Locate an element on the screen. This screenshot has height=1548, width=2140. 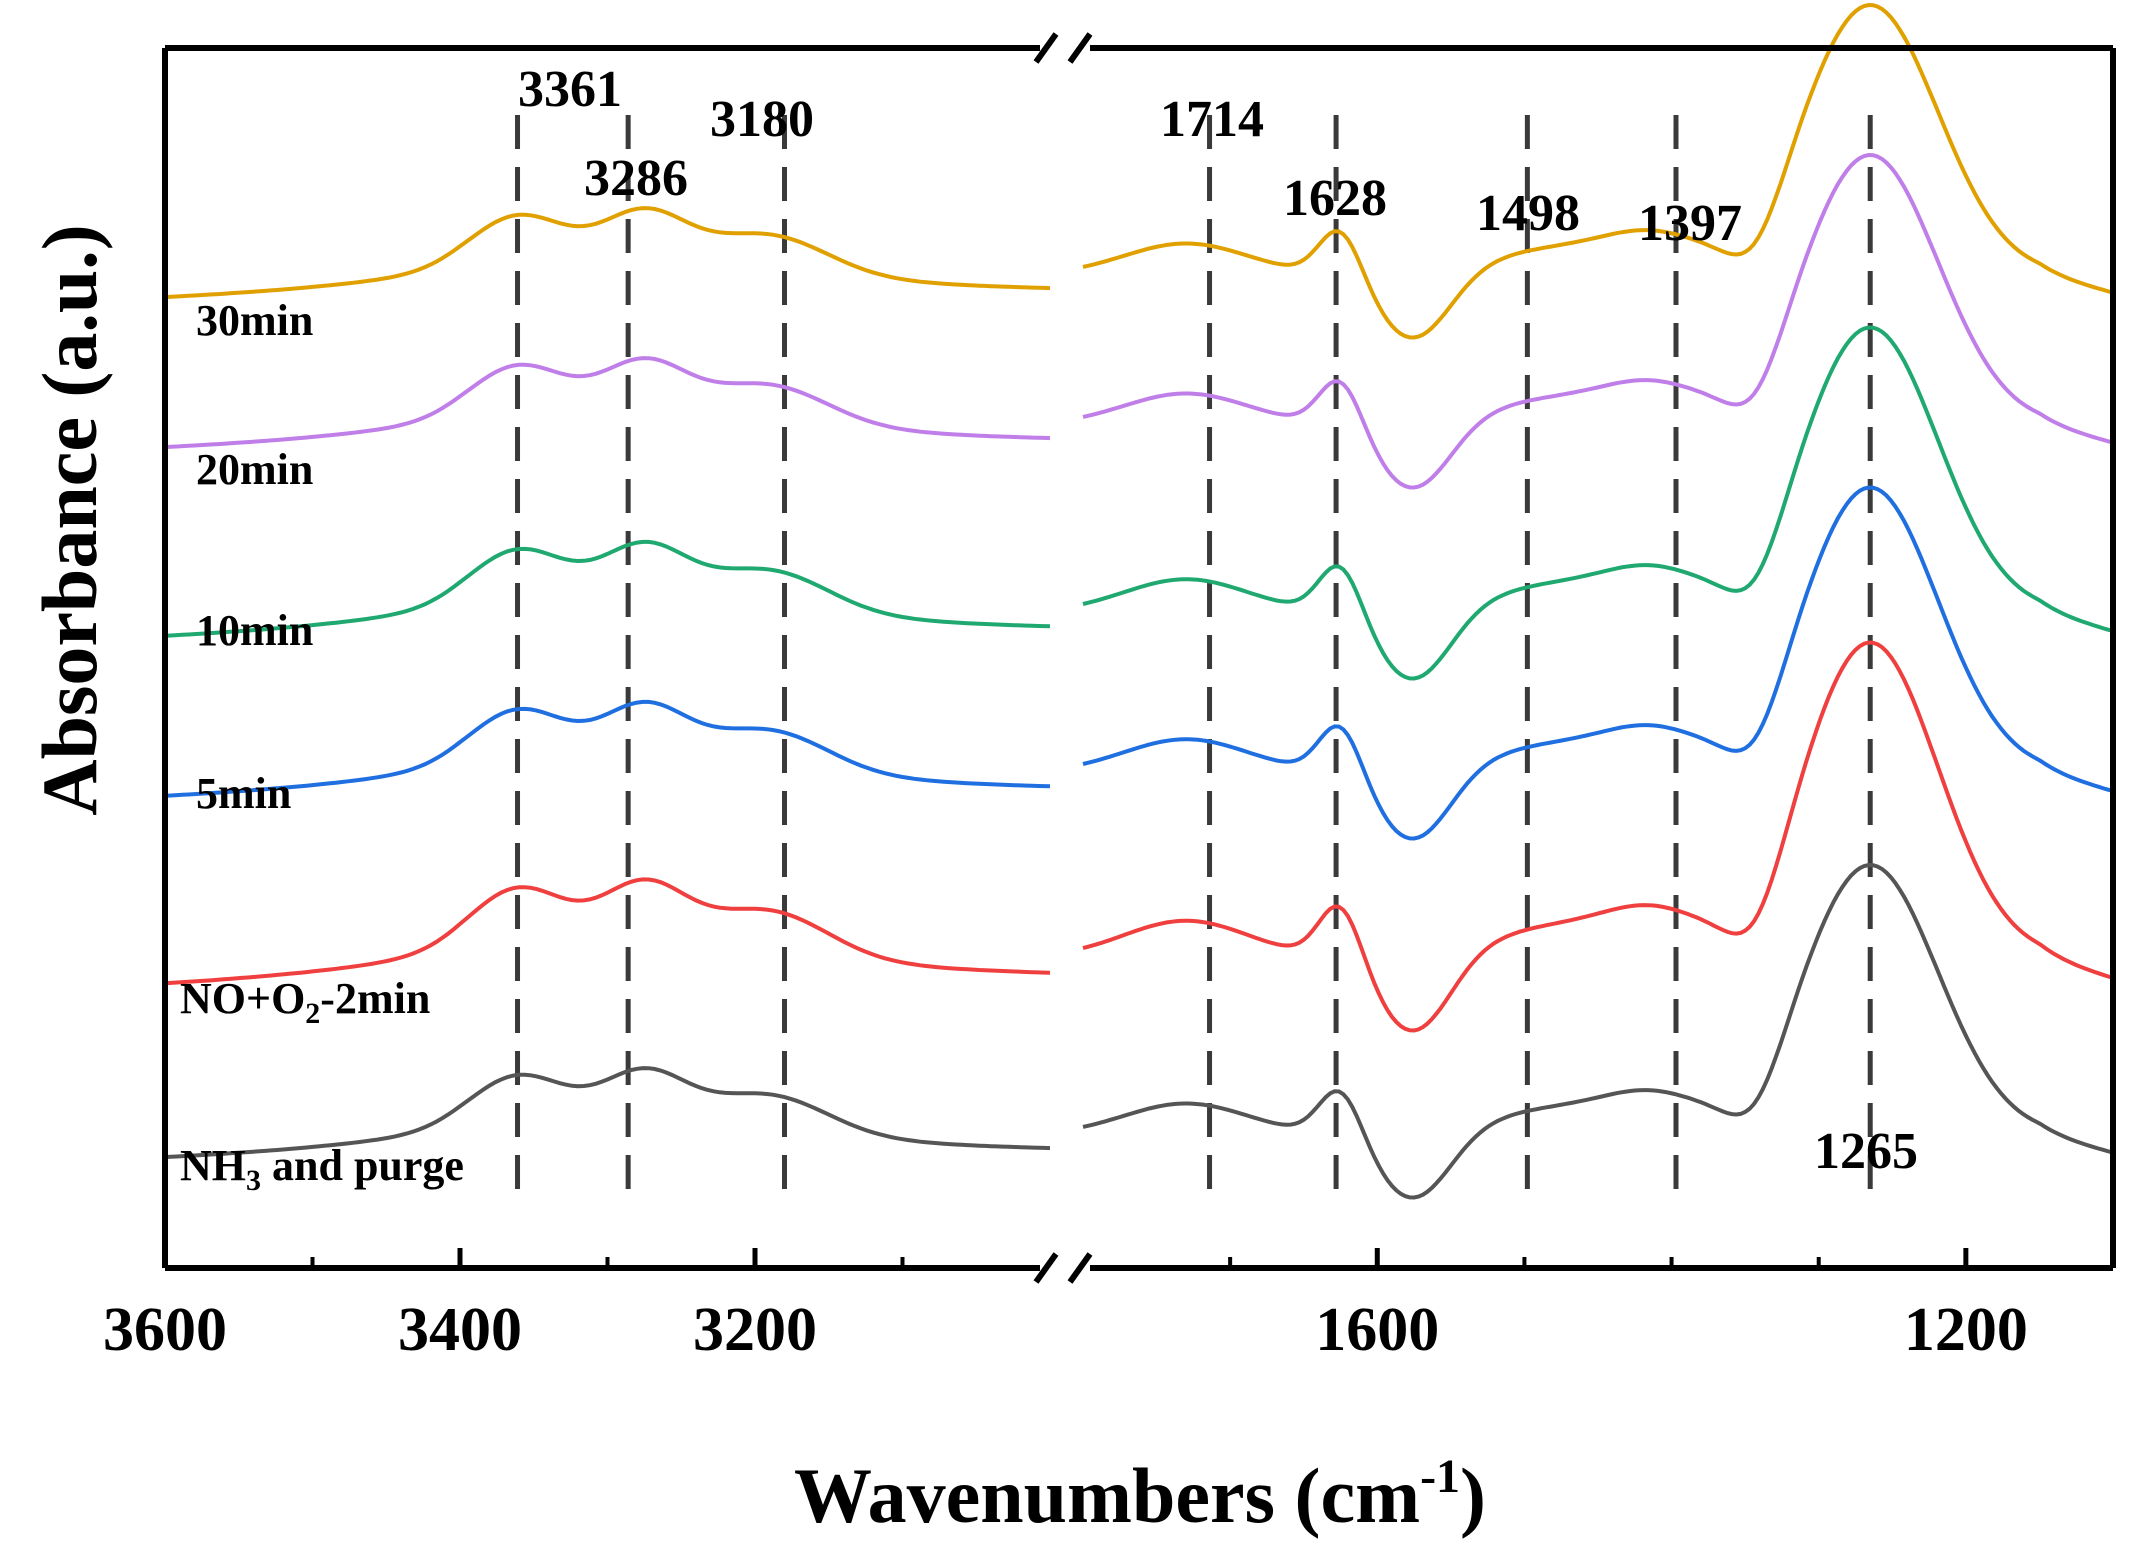
series-label-2: 5min is located at coordinates (243, 793).